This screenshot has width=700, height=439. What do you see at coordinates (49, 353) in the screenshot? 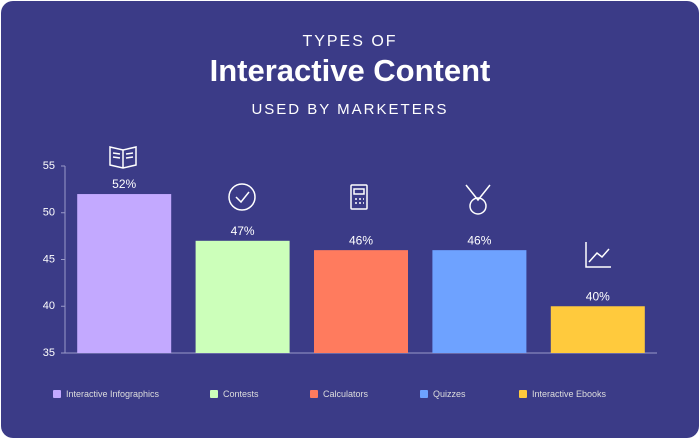
I see `y-tick-label: 35` at bounding box center [49, 353].